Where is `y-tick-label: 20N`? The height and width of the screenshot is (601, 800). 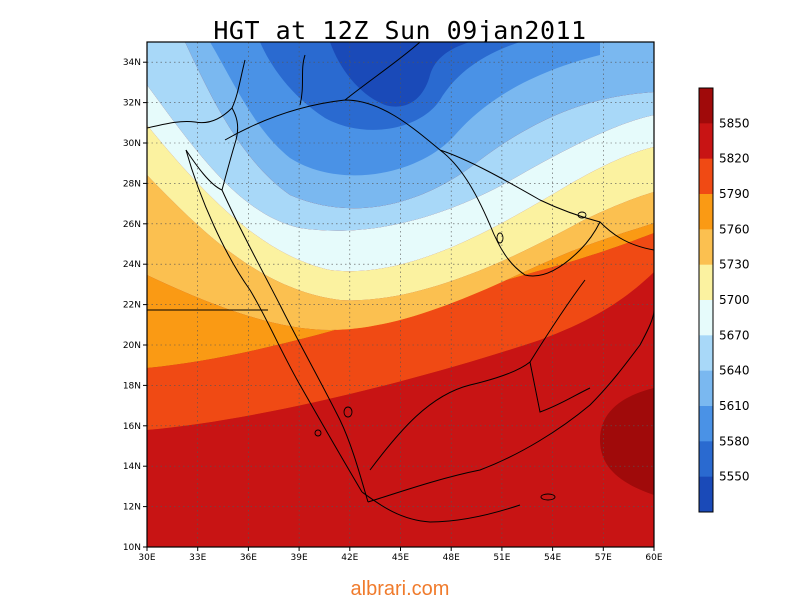
y-tick-label: 20N is located at coordinates (132, 346).